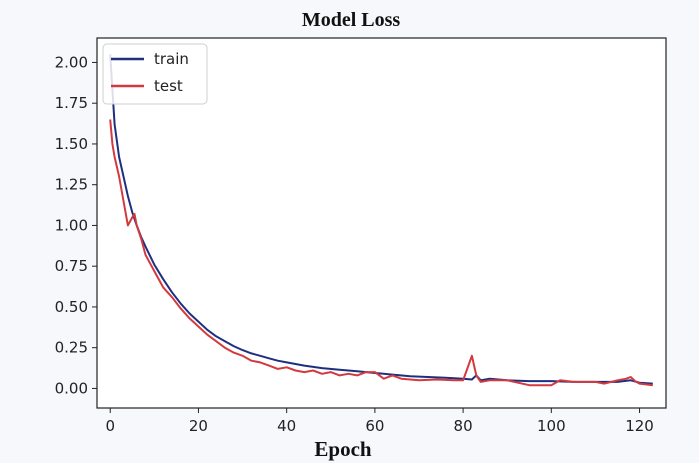 This screenshot has height=463, width=699. What do you see at coordinates (343, 449) in the screenshot?
I see `x-axis-label: Epoch` at bounding box center [343, 449].